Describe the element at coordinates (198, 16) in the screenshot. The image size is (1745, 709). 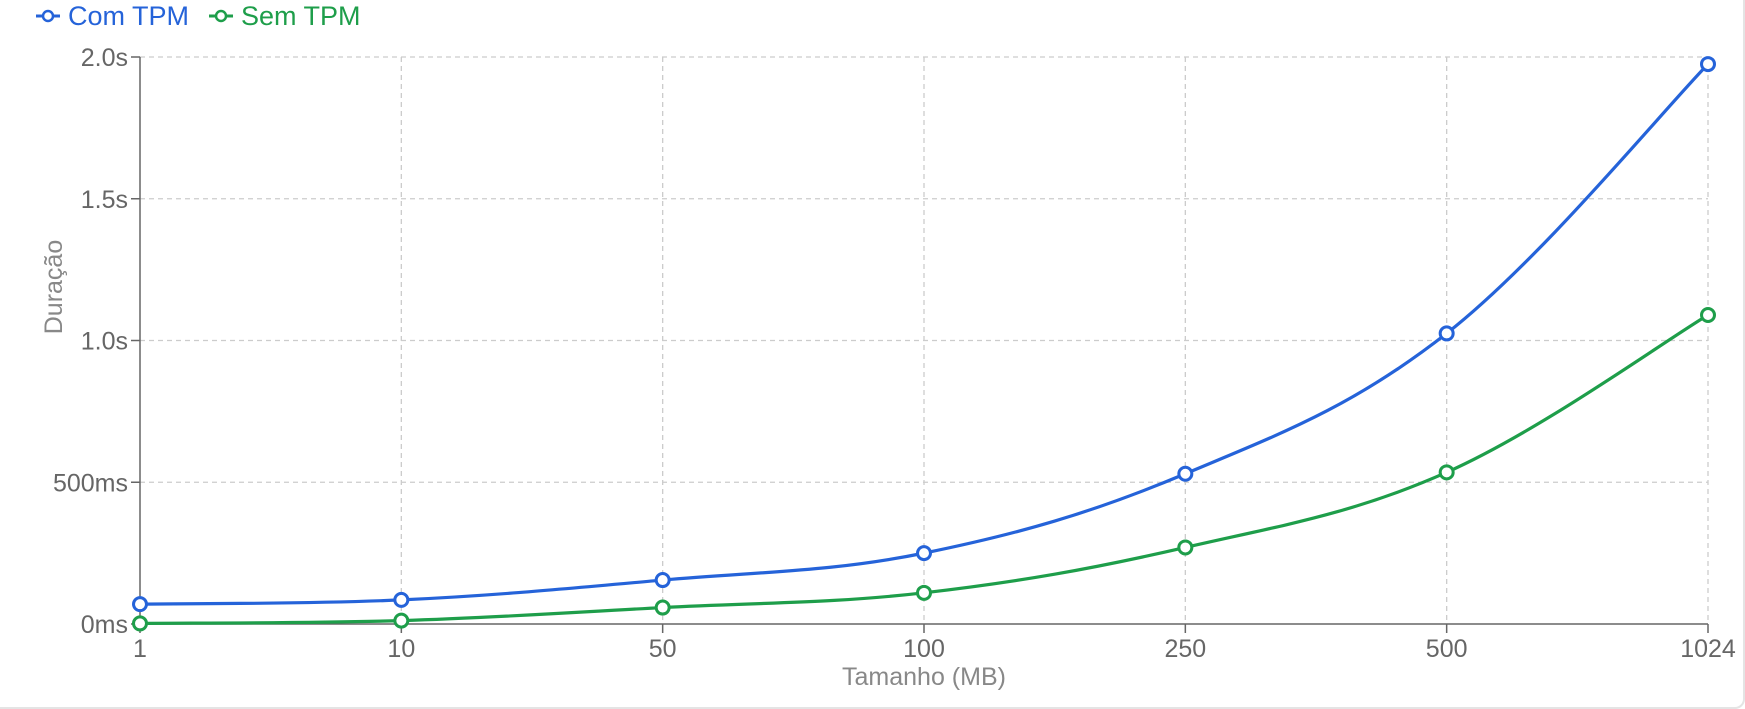
I see `legend: Com TPM Sem TPM` at that location.